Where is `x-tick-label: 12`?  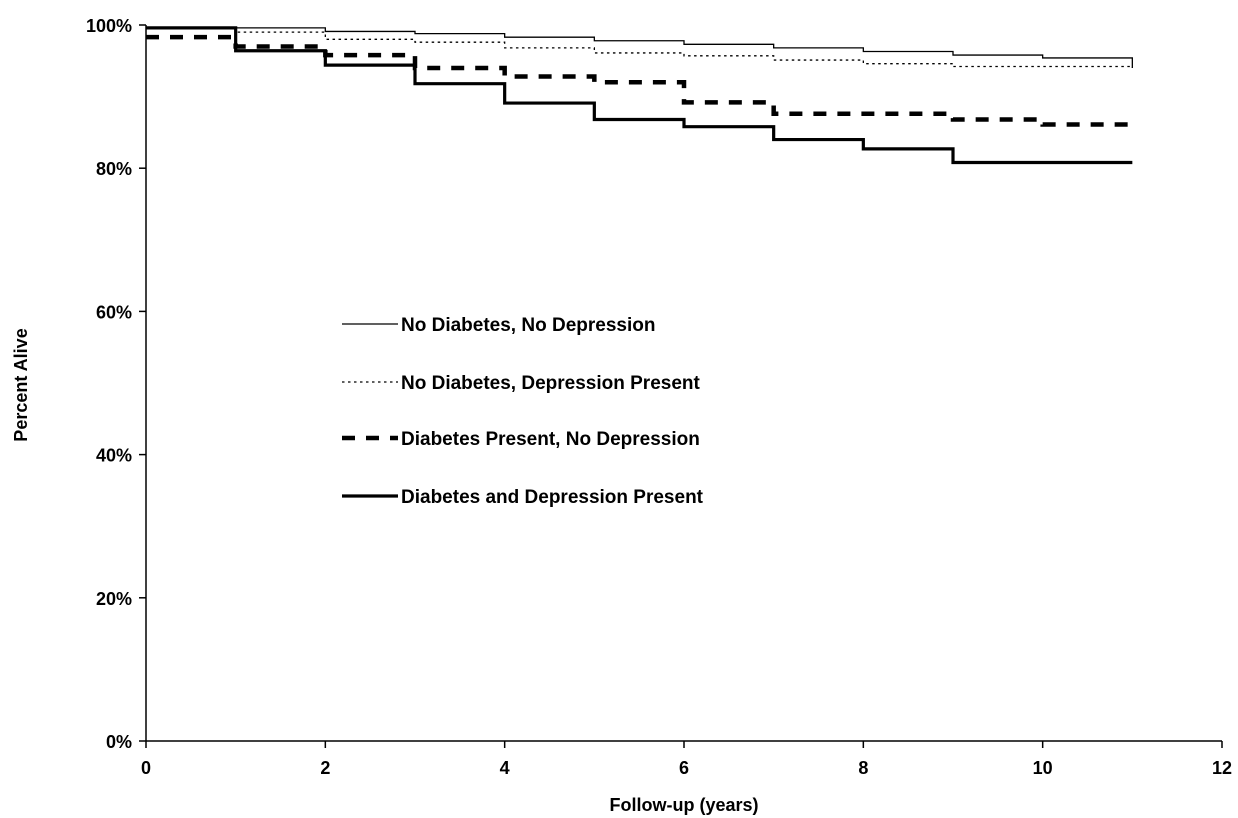 x-tick-label: 12 is located at coordinates (1222, 768).